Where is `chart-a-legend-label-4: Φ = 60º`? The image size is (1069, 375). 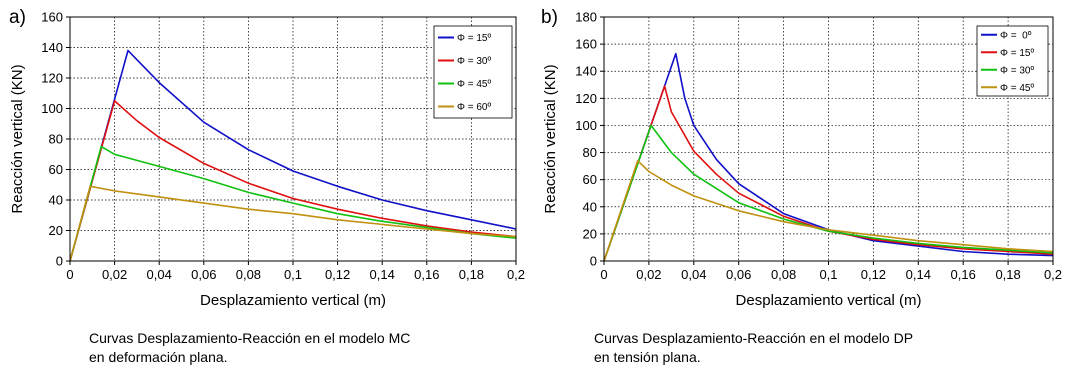 chart-a-legend-label-4: Φ = 60º is located at coordinates (474, 107).